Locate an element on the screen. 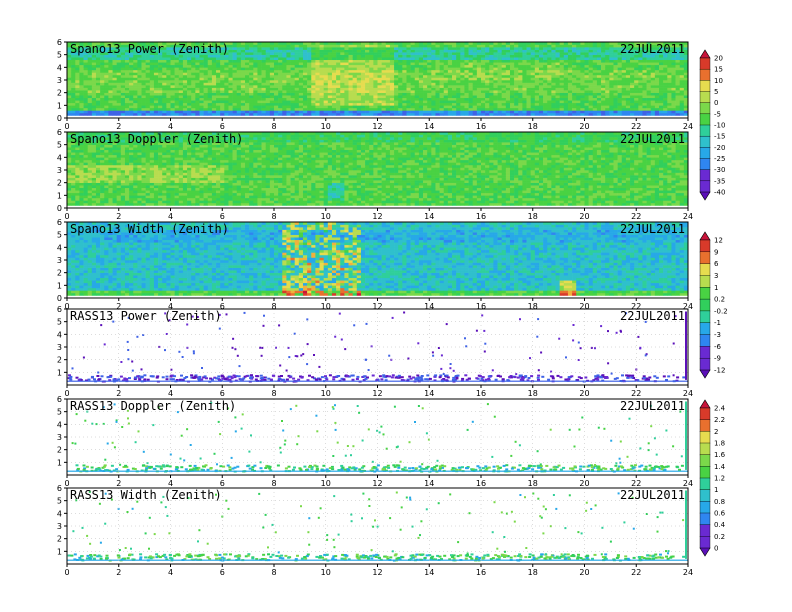  y-tick-label: 2 is located at coordinates (59, 93).